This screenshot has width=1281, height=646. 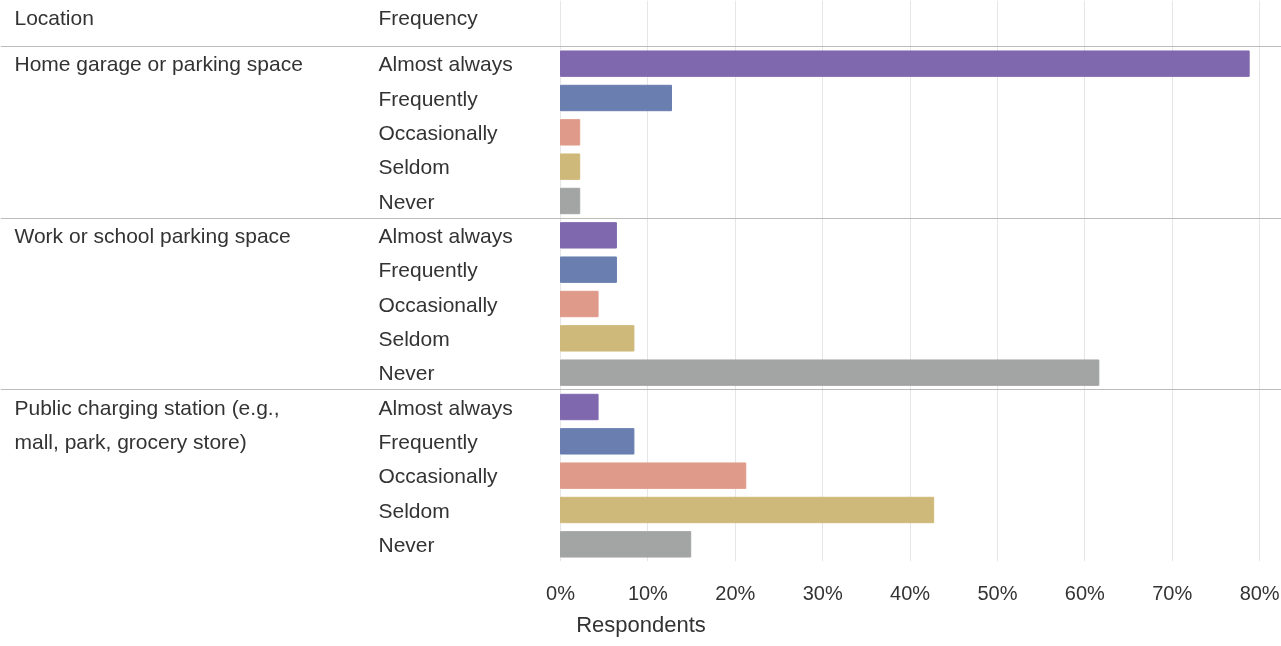 What do you see at coordinates (1085, 592) in the screenshot?
I see `x-tick-label: 60%` at bounding box center [1085, 592].